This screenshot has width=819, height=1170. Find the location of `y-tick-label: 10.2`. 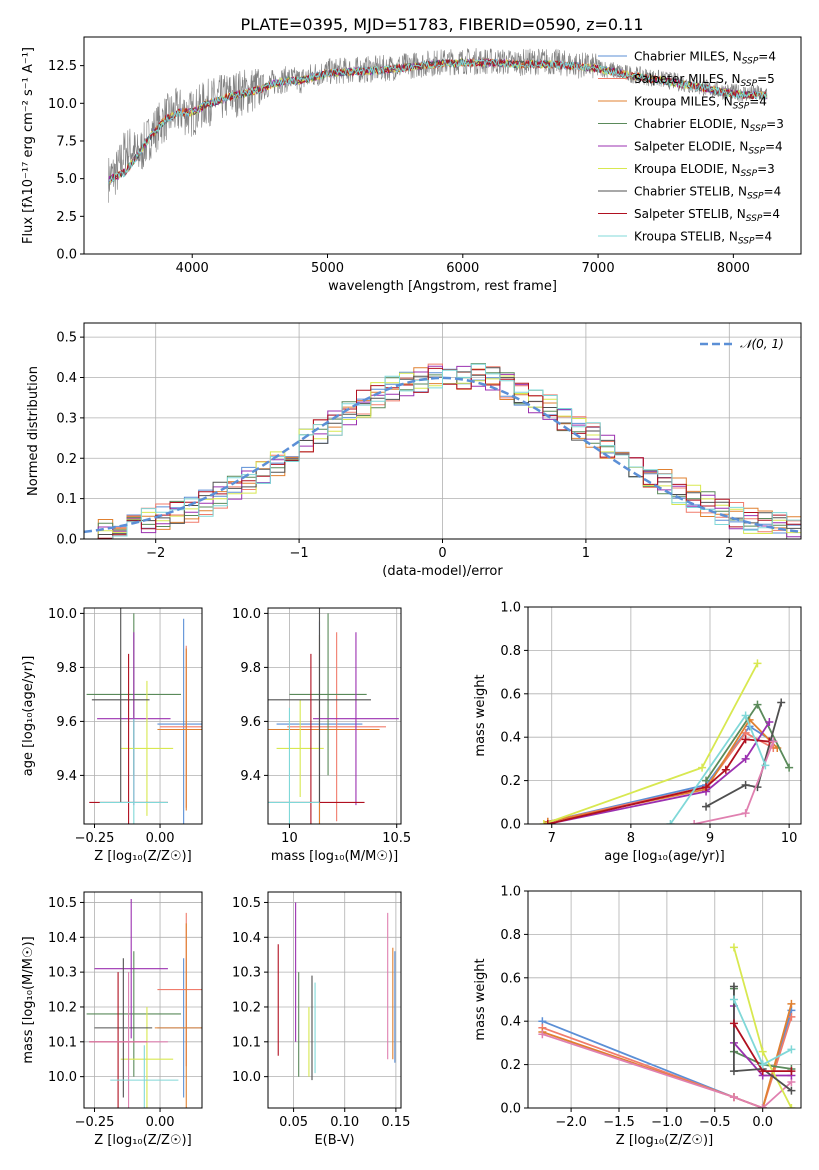

y-tick-label: 10.2 is located at coordinates (246, 1007).